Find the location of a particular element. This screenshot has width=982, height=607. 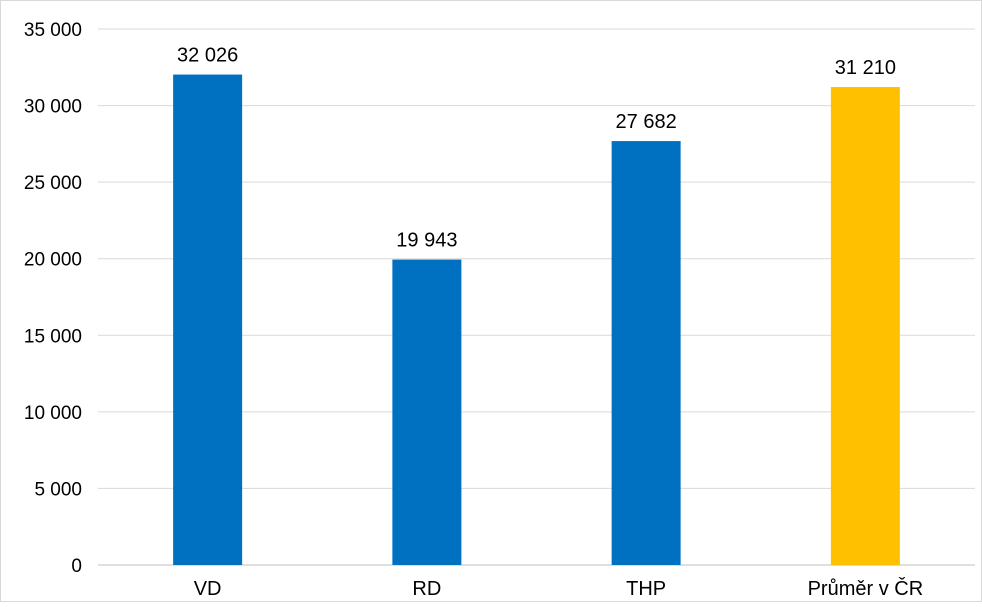

x-category-label: Průměr v ČR is located at coordinates (866, 588).